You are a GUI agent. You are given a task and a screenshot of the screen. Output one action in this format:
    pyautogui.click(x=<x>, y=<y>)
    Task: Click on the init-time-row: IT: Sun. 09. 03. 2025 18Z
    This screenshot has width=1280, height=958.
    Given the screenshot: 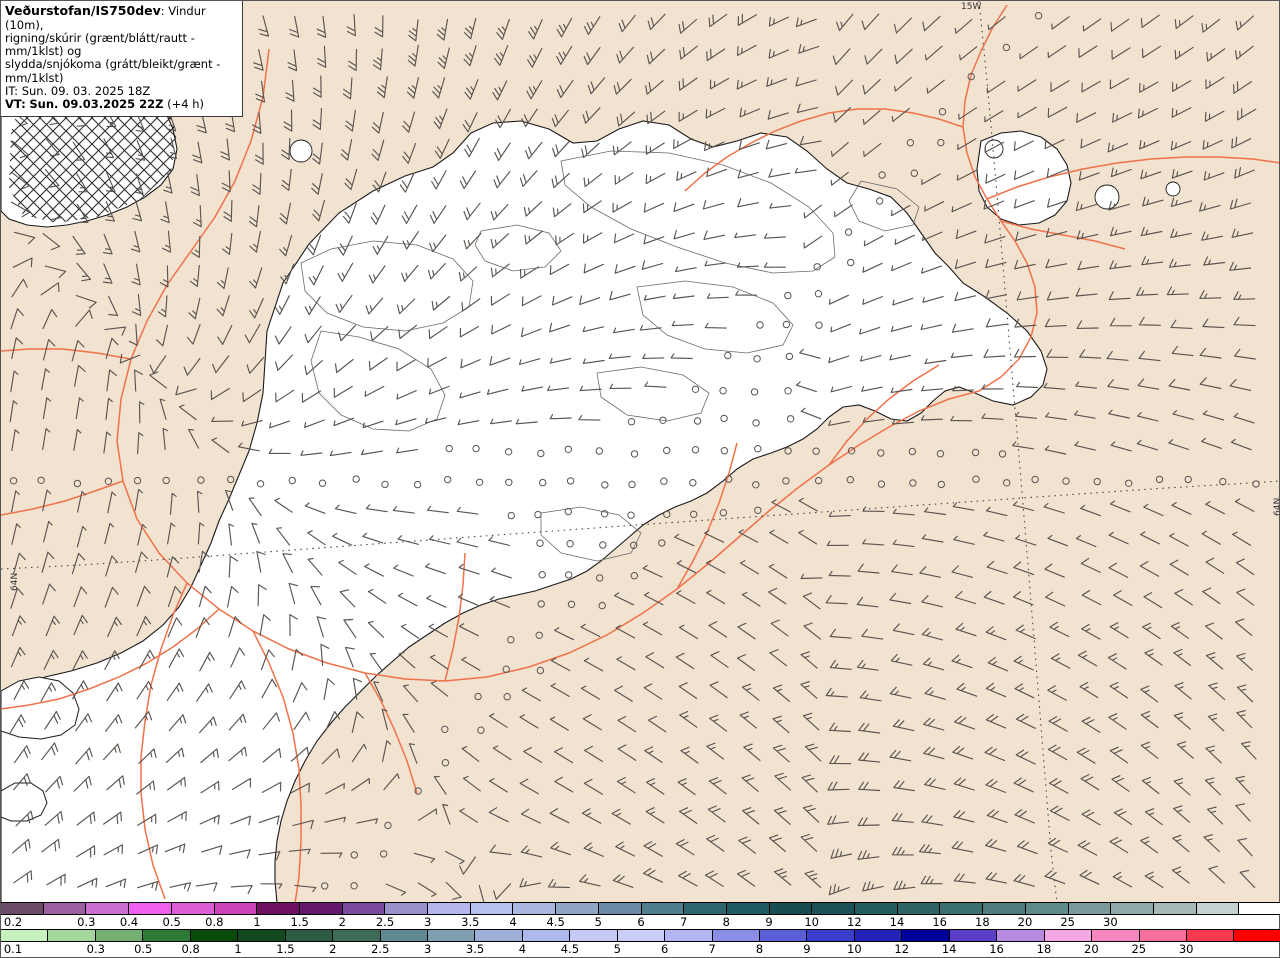 What is the action you would take?
    pyautogui.click(x=121, y=91)
    